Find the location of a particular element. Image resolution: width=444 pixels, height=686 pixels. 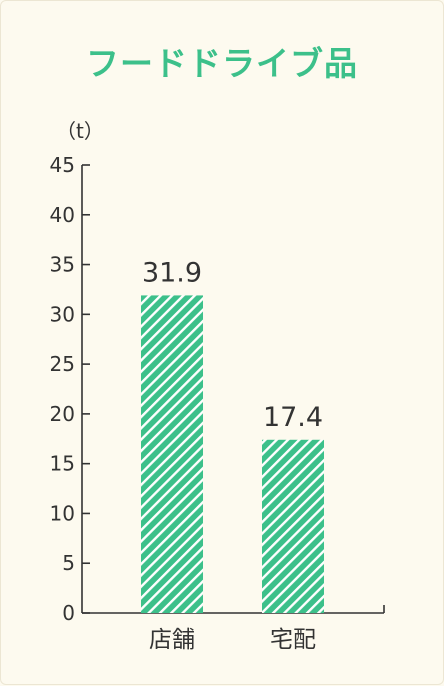

y-tick-label: 10 is located at coordinates (62, 513).